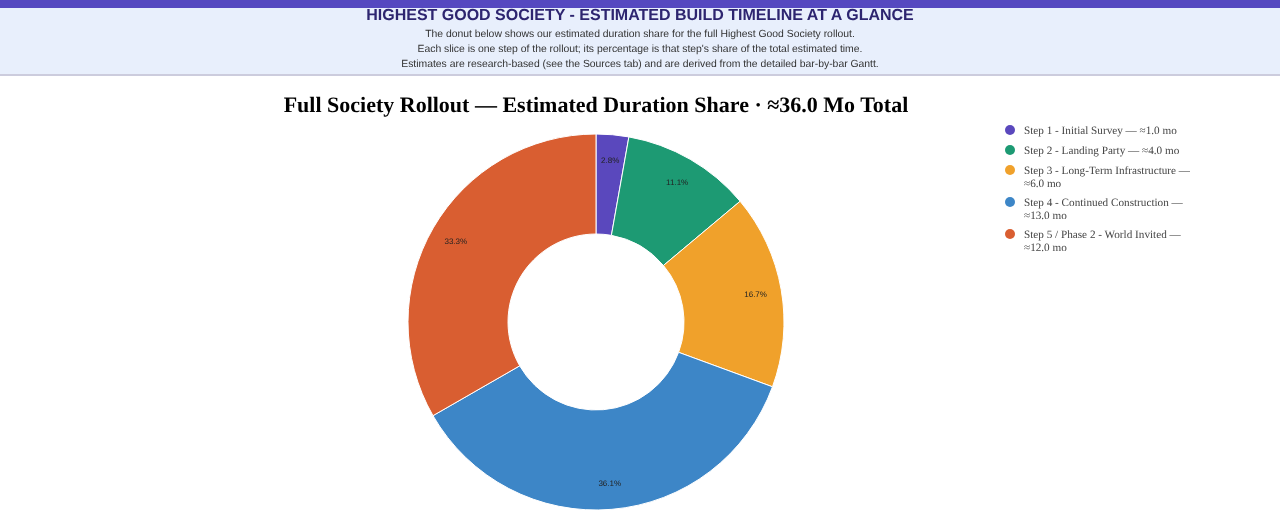  I want to click on text: HIGHEST GOOD SOCIETY - ESTIMATED BUILD TIMELINE AT A GLANCE, so click(641, 15).